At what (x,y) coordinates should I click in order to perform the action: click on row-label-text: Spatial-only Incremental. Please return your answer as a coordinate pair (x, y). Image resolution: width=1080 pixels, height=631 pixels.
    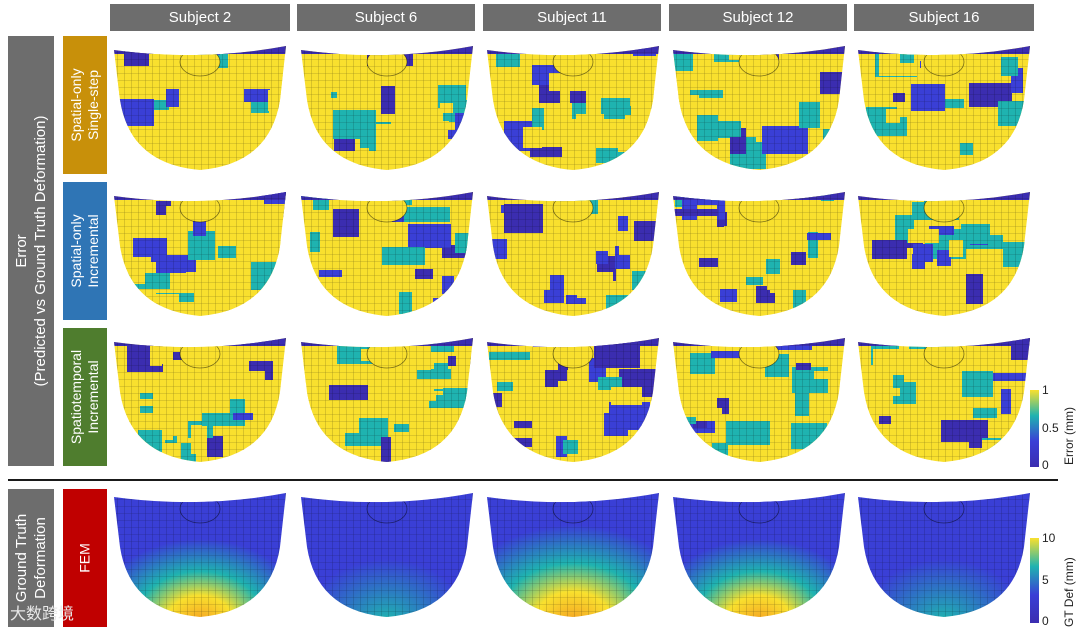
    Looking at the image, I should click on (85, 250).